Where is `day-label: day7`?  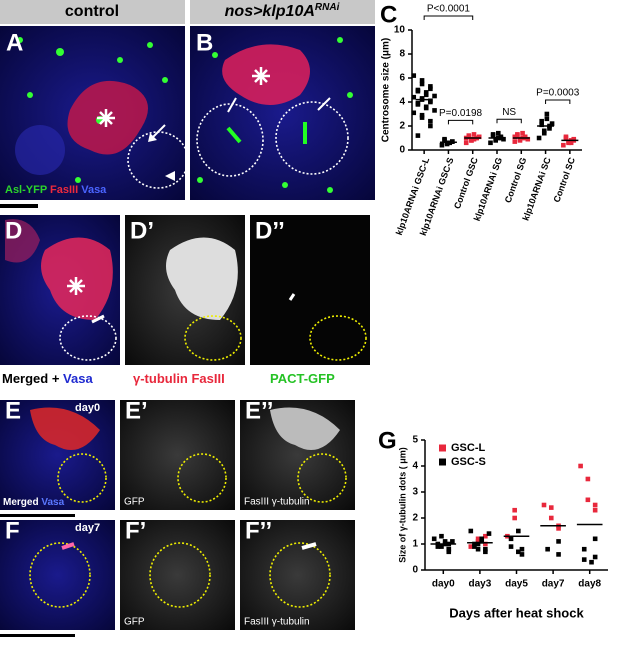 day-label: day7 is located at coordinates (87, 528).